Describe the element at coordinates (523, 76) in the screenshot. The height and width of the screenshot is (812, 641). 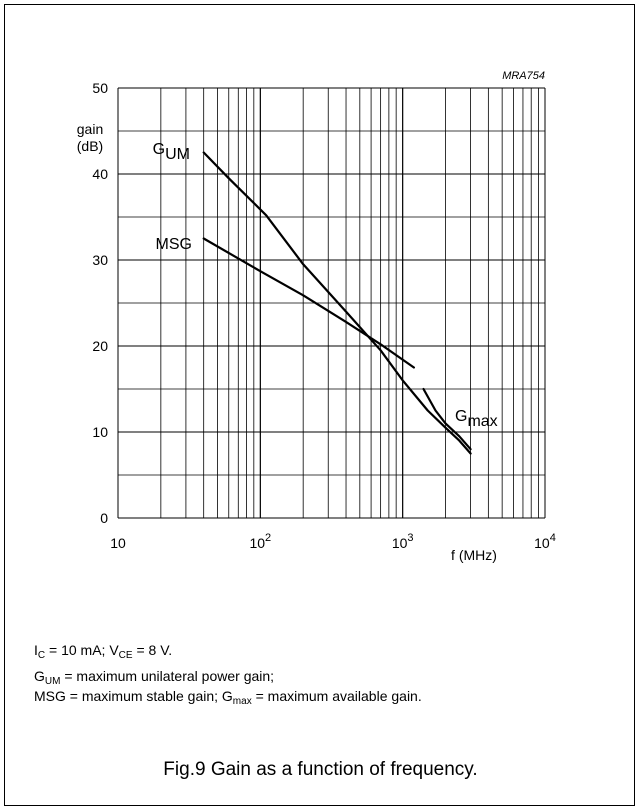
I see `figure-code: MRA754` at that location.